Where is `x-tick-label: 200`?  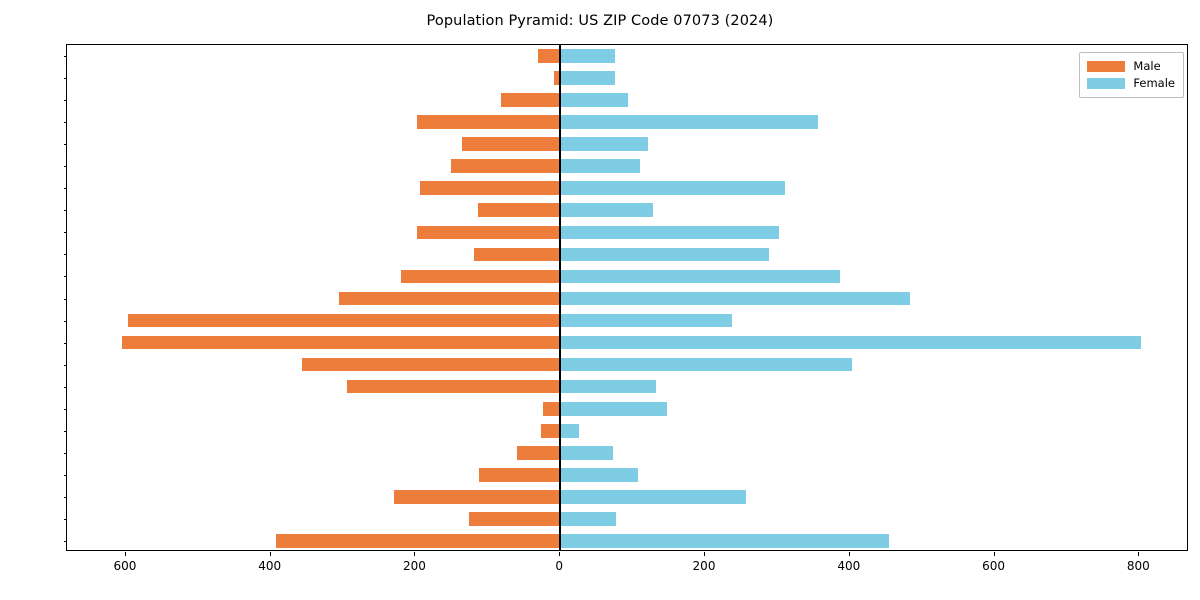 x-tick-label: 200 is located at coordinates (704, 566).